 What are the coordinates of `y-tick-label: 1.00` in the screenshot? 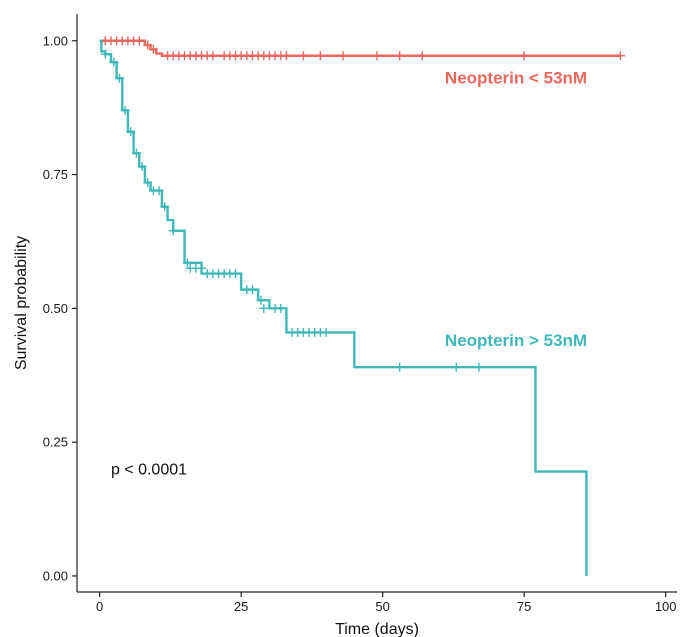 It's located at (55, 40).